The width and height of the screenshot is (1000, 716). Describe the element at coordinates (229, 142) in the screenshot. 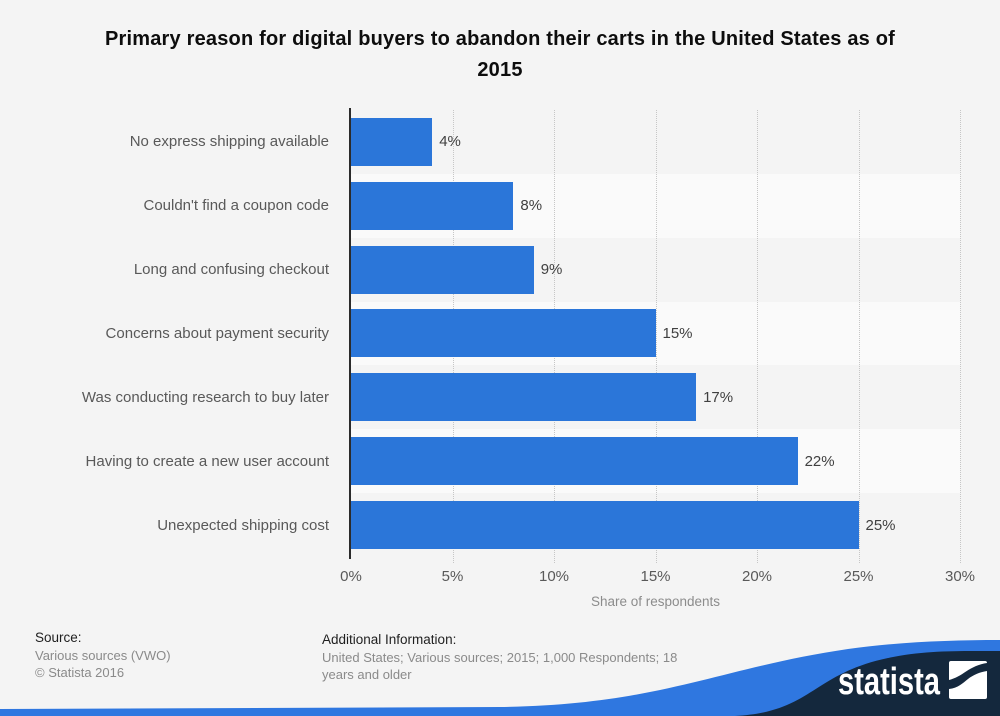

I see `category-label: No express shipping available` at that location.